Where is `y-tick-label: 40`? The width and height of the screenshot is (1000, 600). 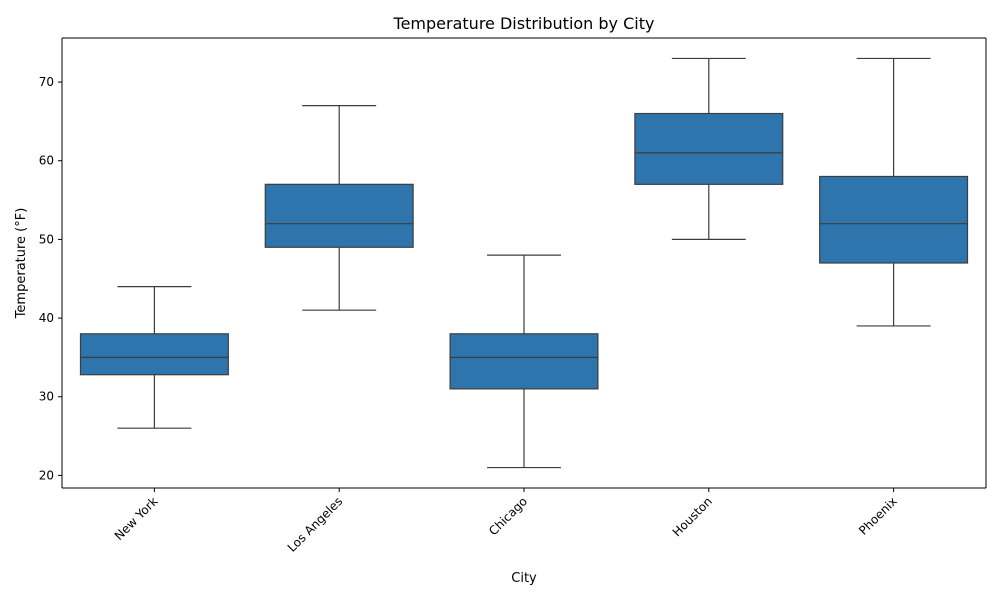 y-tick-label: 40 is located at coordinates (46, 318).